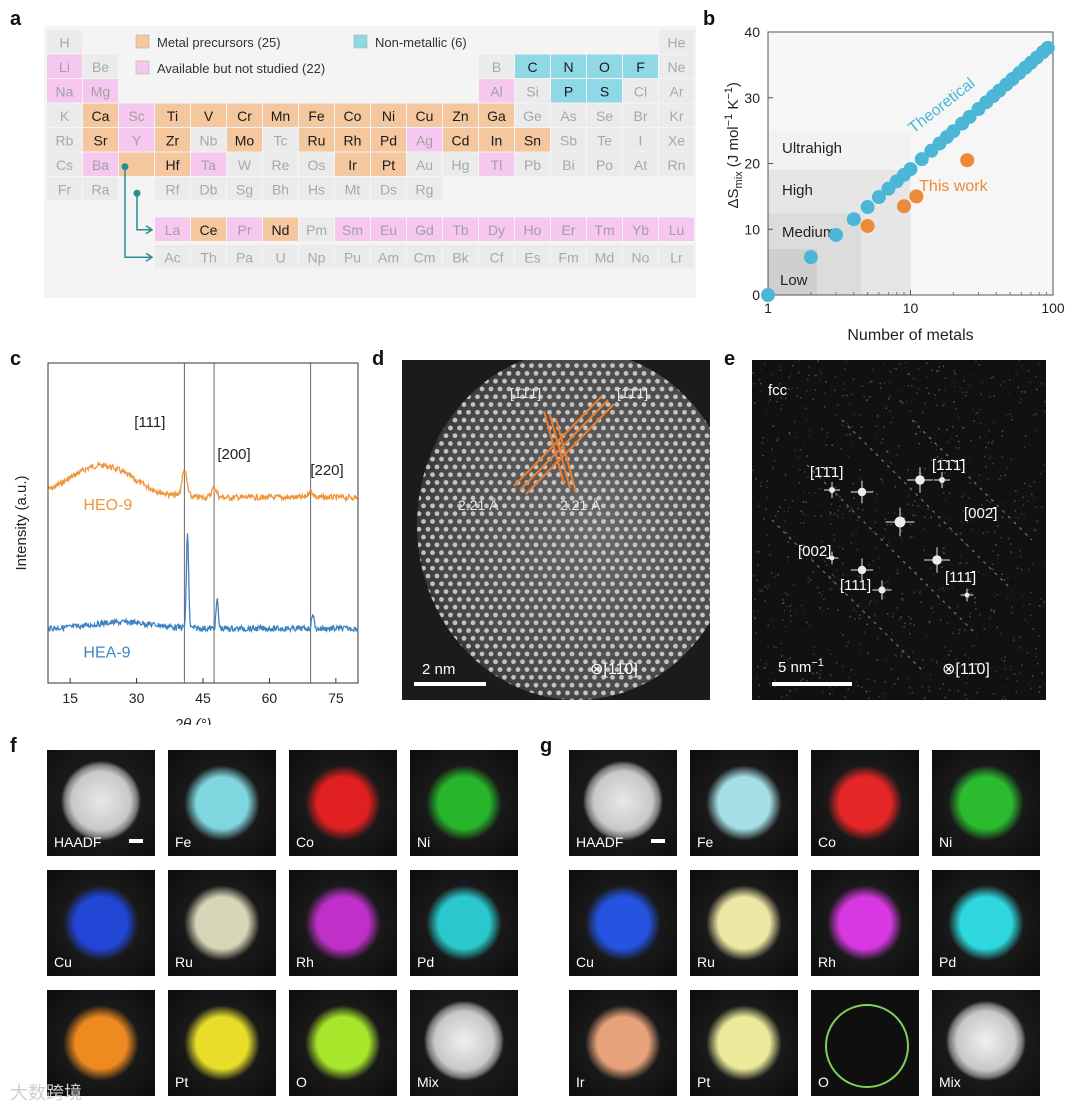 Image resolution: width=1080 pixels, height=1113 pixels. Describe the element at coordinates (101, 803) in the screenshot. I see `f-eds-tile-haadf: HAADF` at that location.